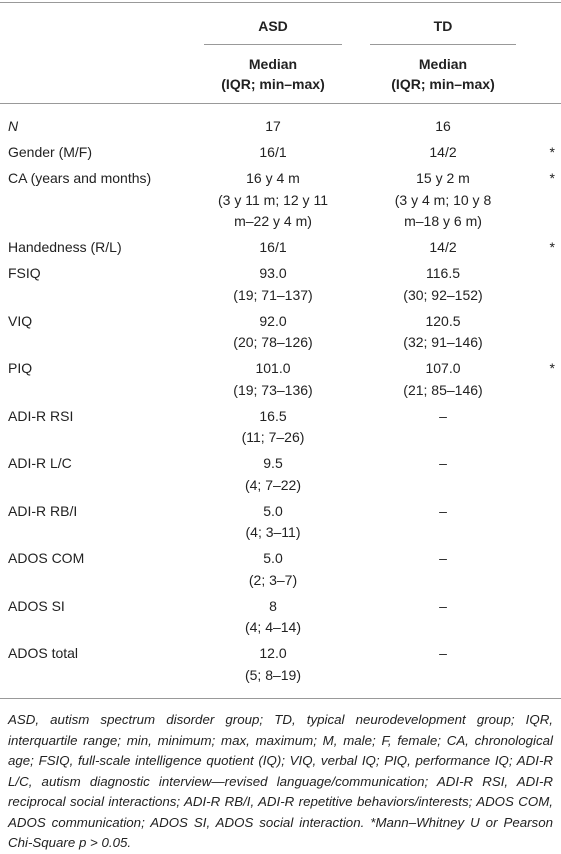 The width and height of the screenshot is (561, 854). I want to click on asd-cell: 101.0 (19; 73–136), so click(273, 381).